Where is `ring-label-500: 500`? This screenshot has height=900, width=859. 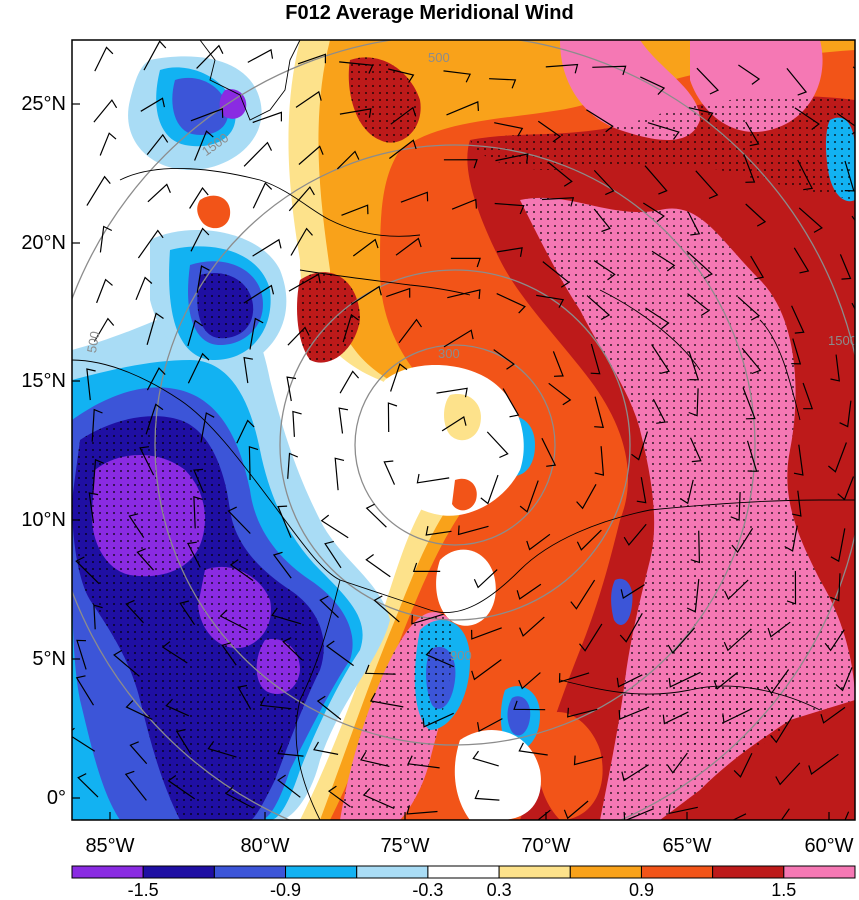
ring-label-500: 500 is located at coordinates (439, 57).